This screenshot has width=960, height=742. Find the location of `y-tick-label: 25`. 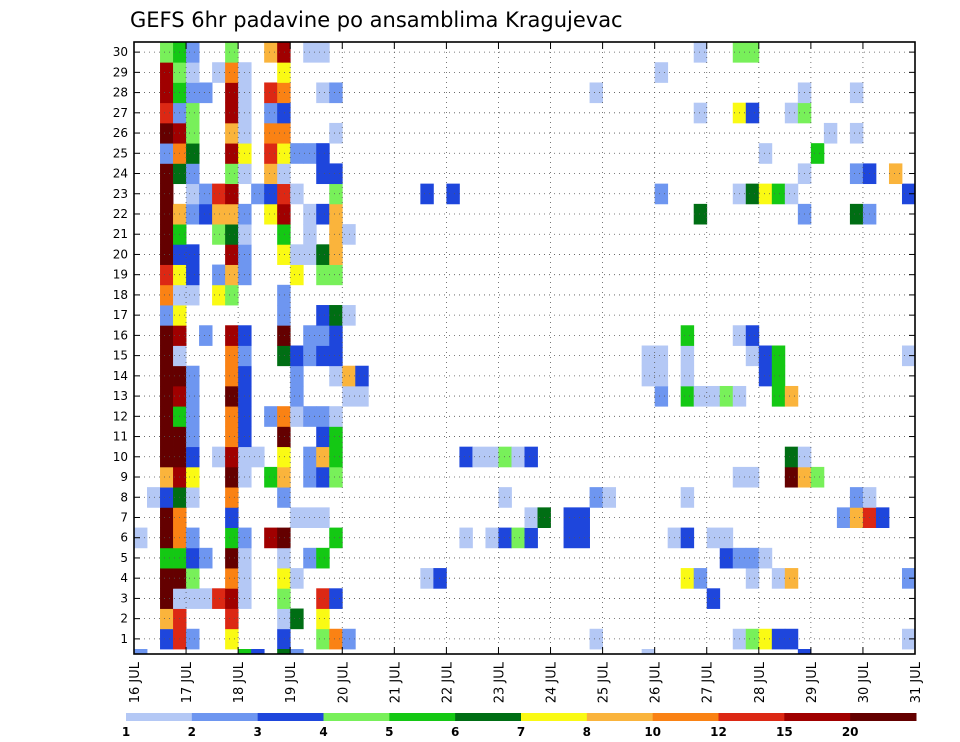

y-tick-label: 25 is located at coordinates (120, 153).